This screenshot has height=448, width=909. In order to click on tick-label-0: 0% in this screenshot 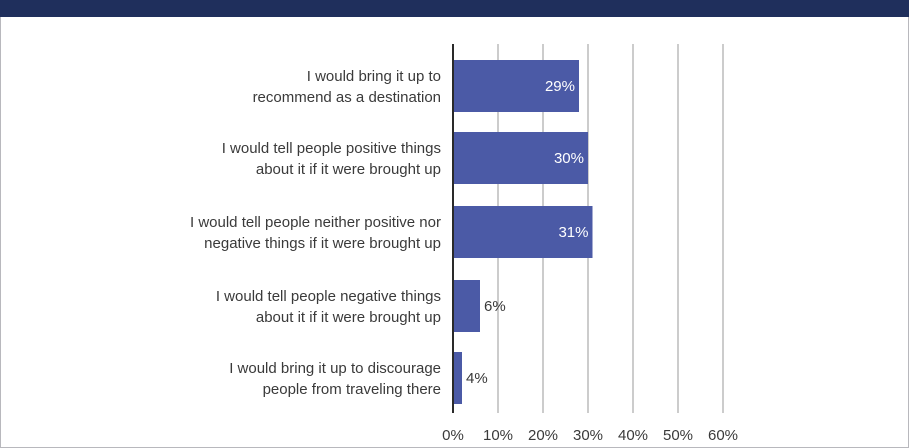, I will do `click(453, 435)`.